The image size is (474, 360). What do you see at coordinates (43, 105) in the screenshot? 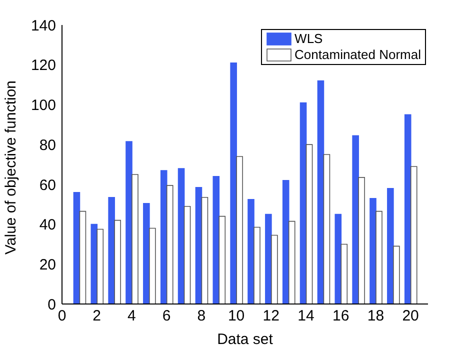
I see `y-tick-label: 100` at bounding box center [43, 105].